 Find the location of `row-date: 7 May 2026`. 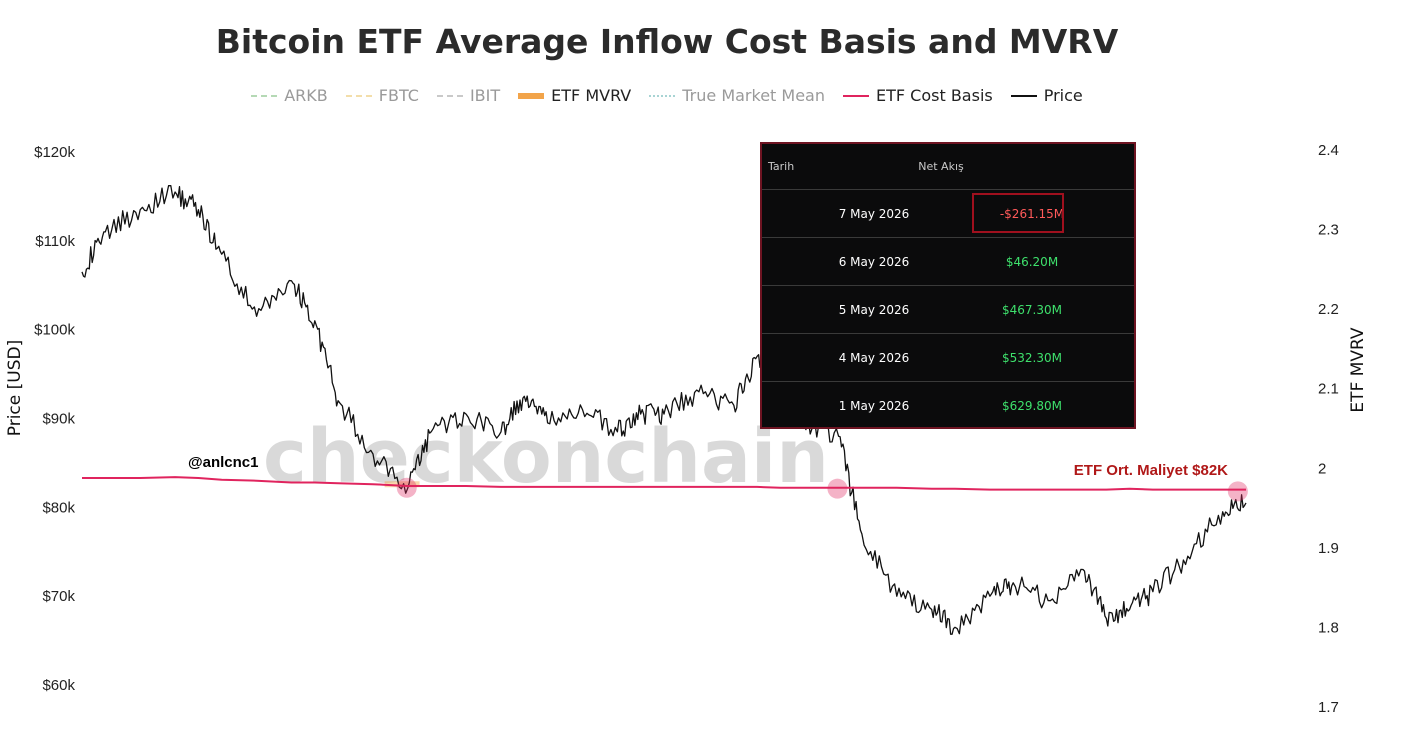

row-date: 7 May 2026 is located at coordinates (874, 213).